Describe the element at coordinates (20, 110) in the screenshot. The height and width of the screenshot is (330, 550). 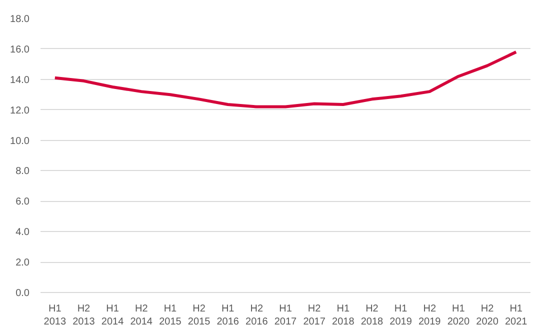
I see `y-tick-label: 12.0` at that location.